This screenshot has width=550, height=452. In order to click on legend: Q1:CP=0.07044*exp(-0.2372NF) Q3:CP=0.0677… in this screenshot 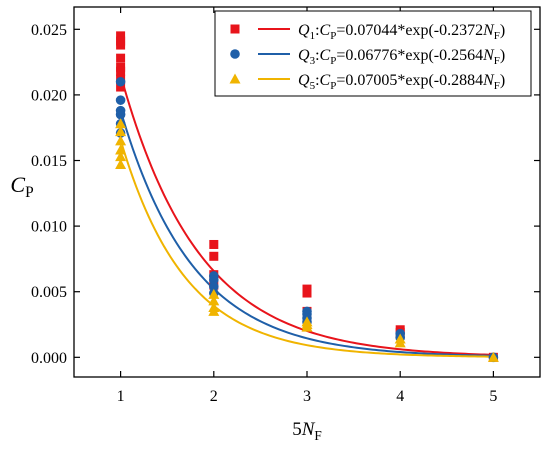, I will do `click(373, 53)`.